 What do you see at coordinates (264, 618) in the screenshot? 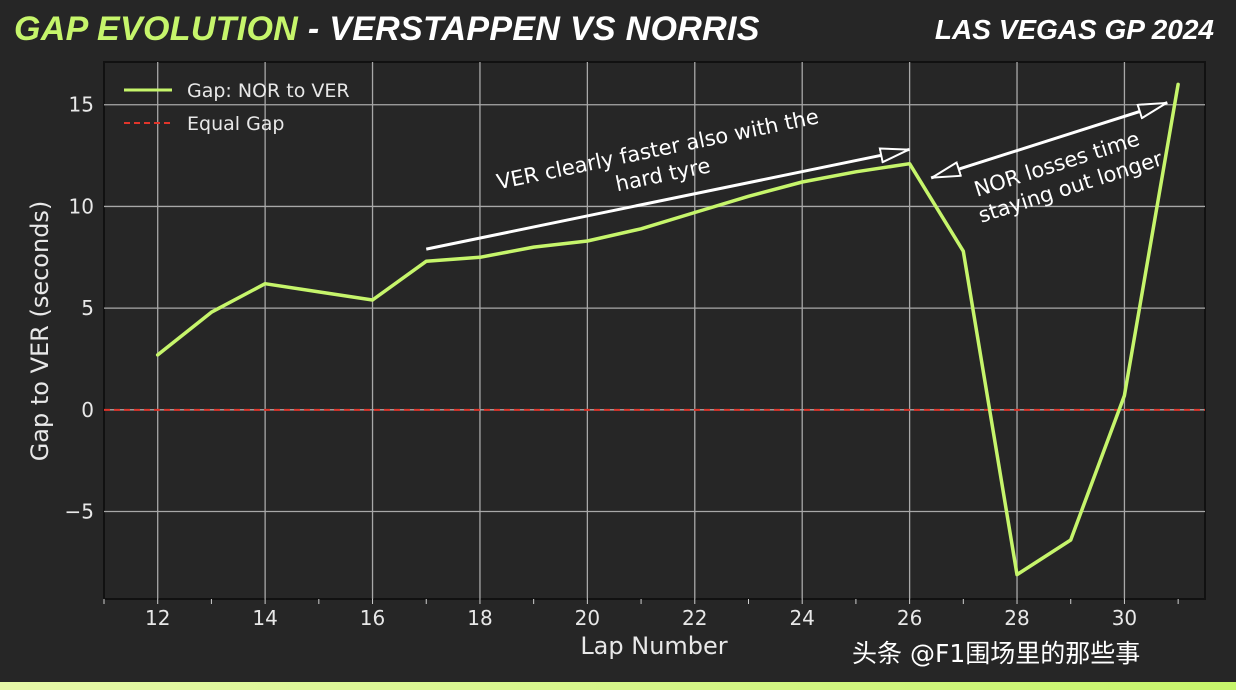
I see `x-tick-label: 14` at bounding box center [264, 618].